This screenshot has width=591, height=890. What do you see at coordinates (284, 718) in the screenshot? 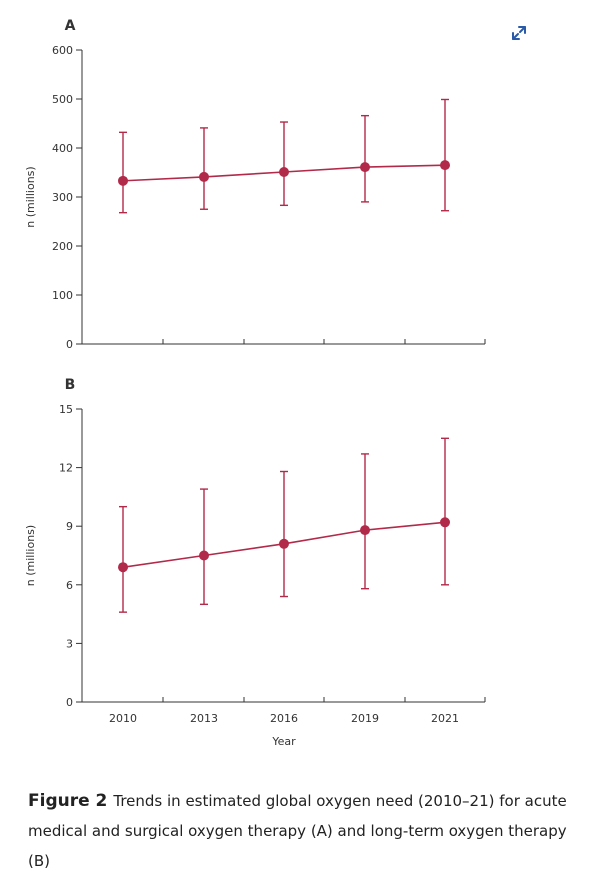
I see `x-tick-label: 2016` at bounding box center [284, 718].